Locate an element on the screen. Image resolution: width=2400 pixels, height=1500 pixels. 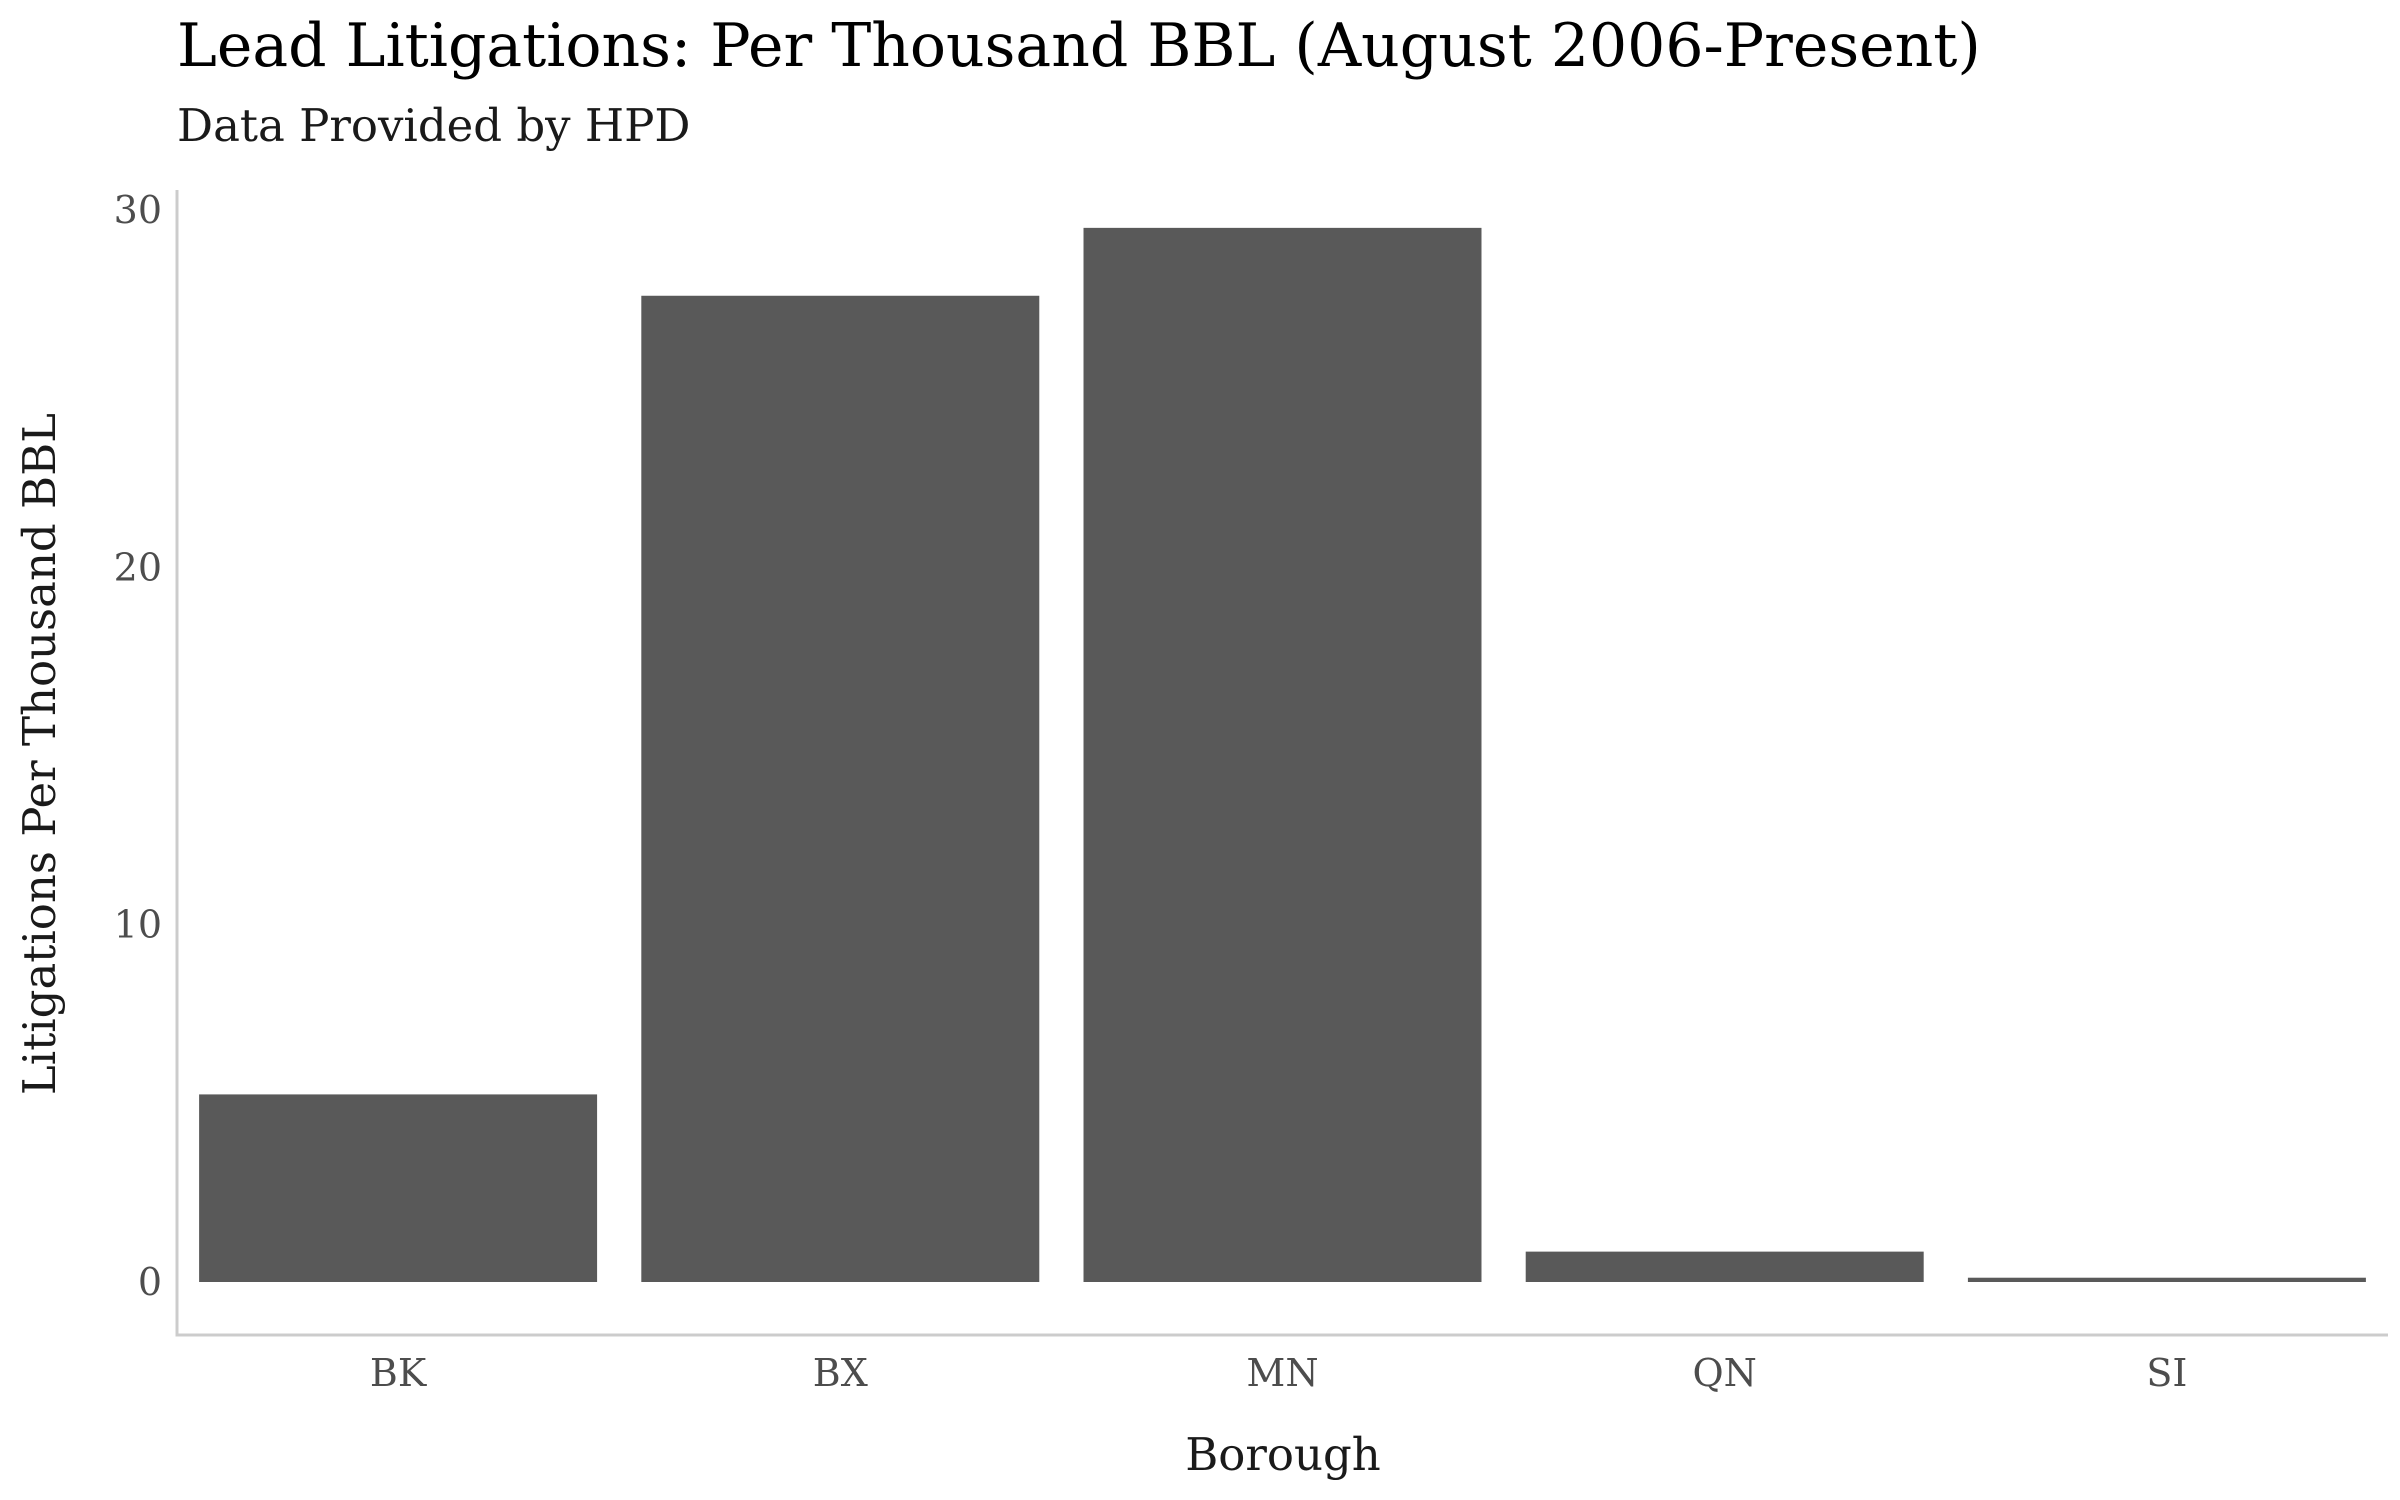
chart-subtitle: Data Provided by HPD is located at coordinates (434, 125).